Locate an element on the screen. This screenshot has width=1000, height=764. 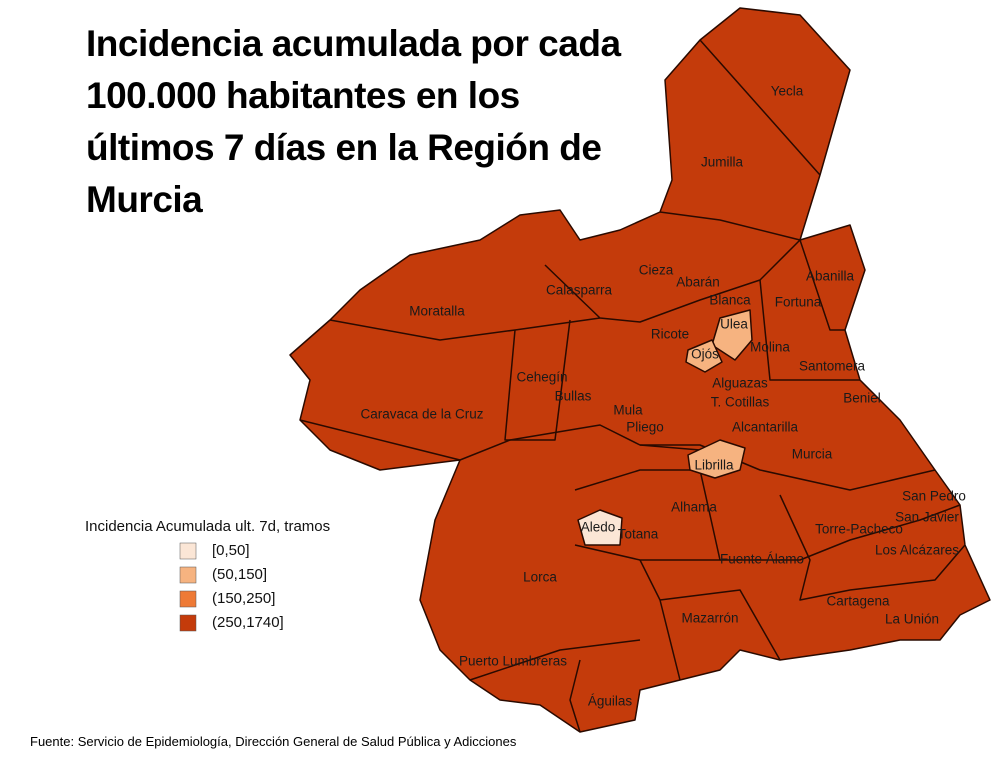
municipality-label: Ulea is located at coordinates (734, 324).